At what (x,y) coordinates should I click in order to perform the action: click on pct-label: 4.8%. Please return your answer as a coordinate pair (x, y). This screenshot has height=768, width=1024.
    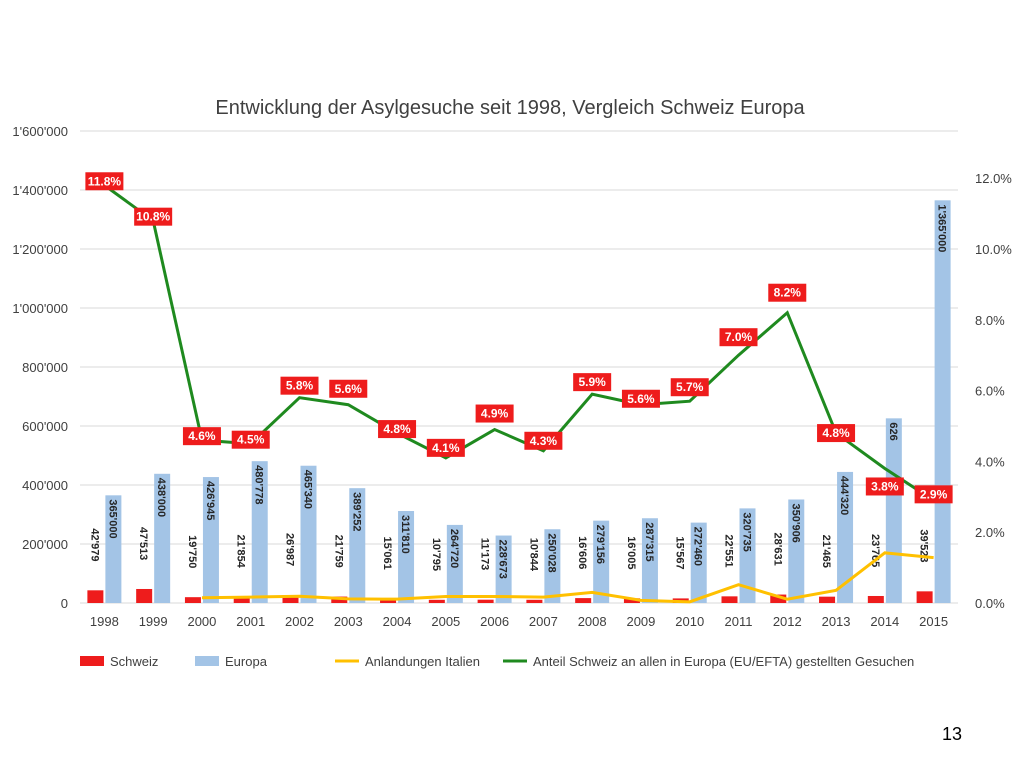
    Looking at the image, I should click on (397, 429).